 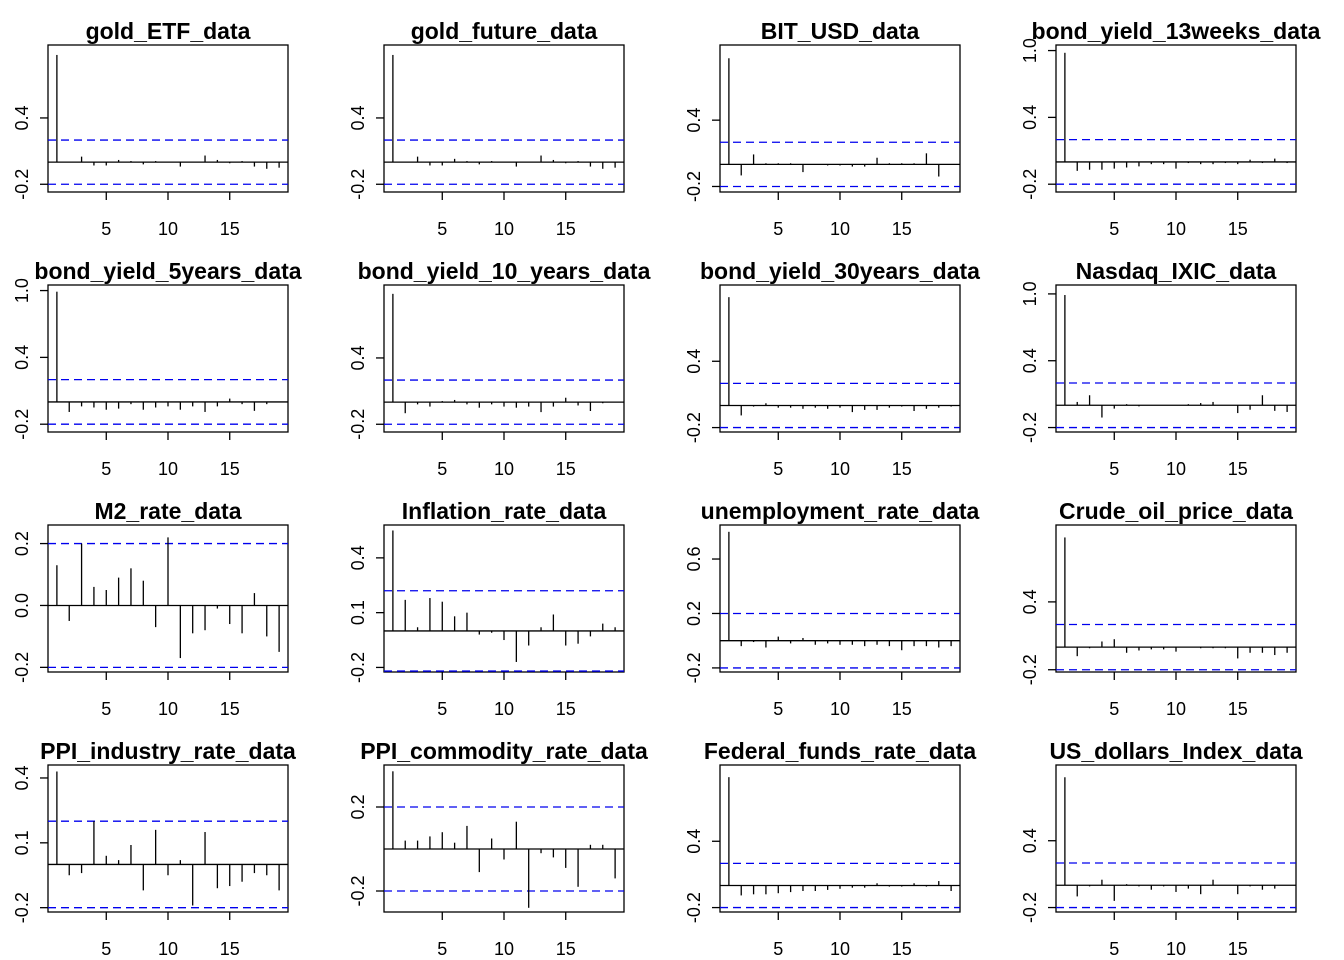 I want to click on panel-title: bond_yield_13weeks_data, so click(x=1176, y=31).